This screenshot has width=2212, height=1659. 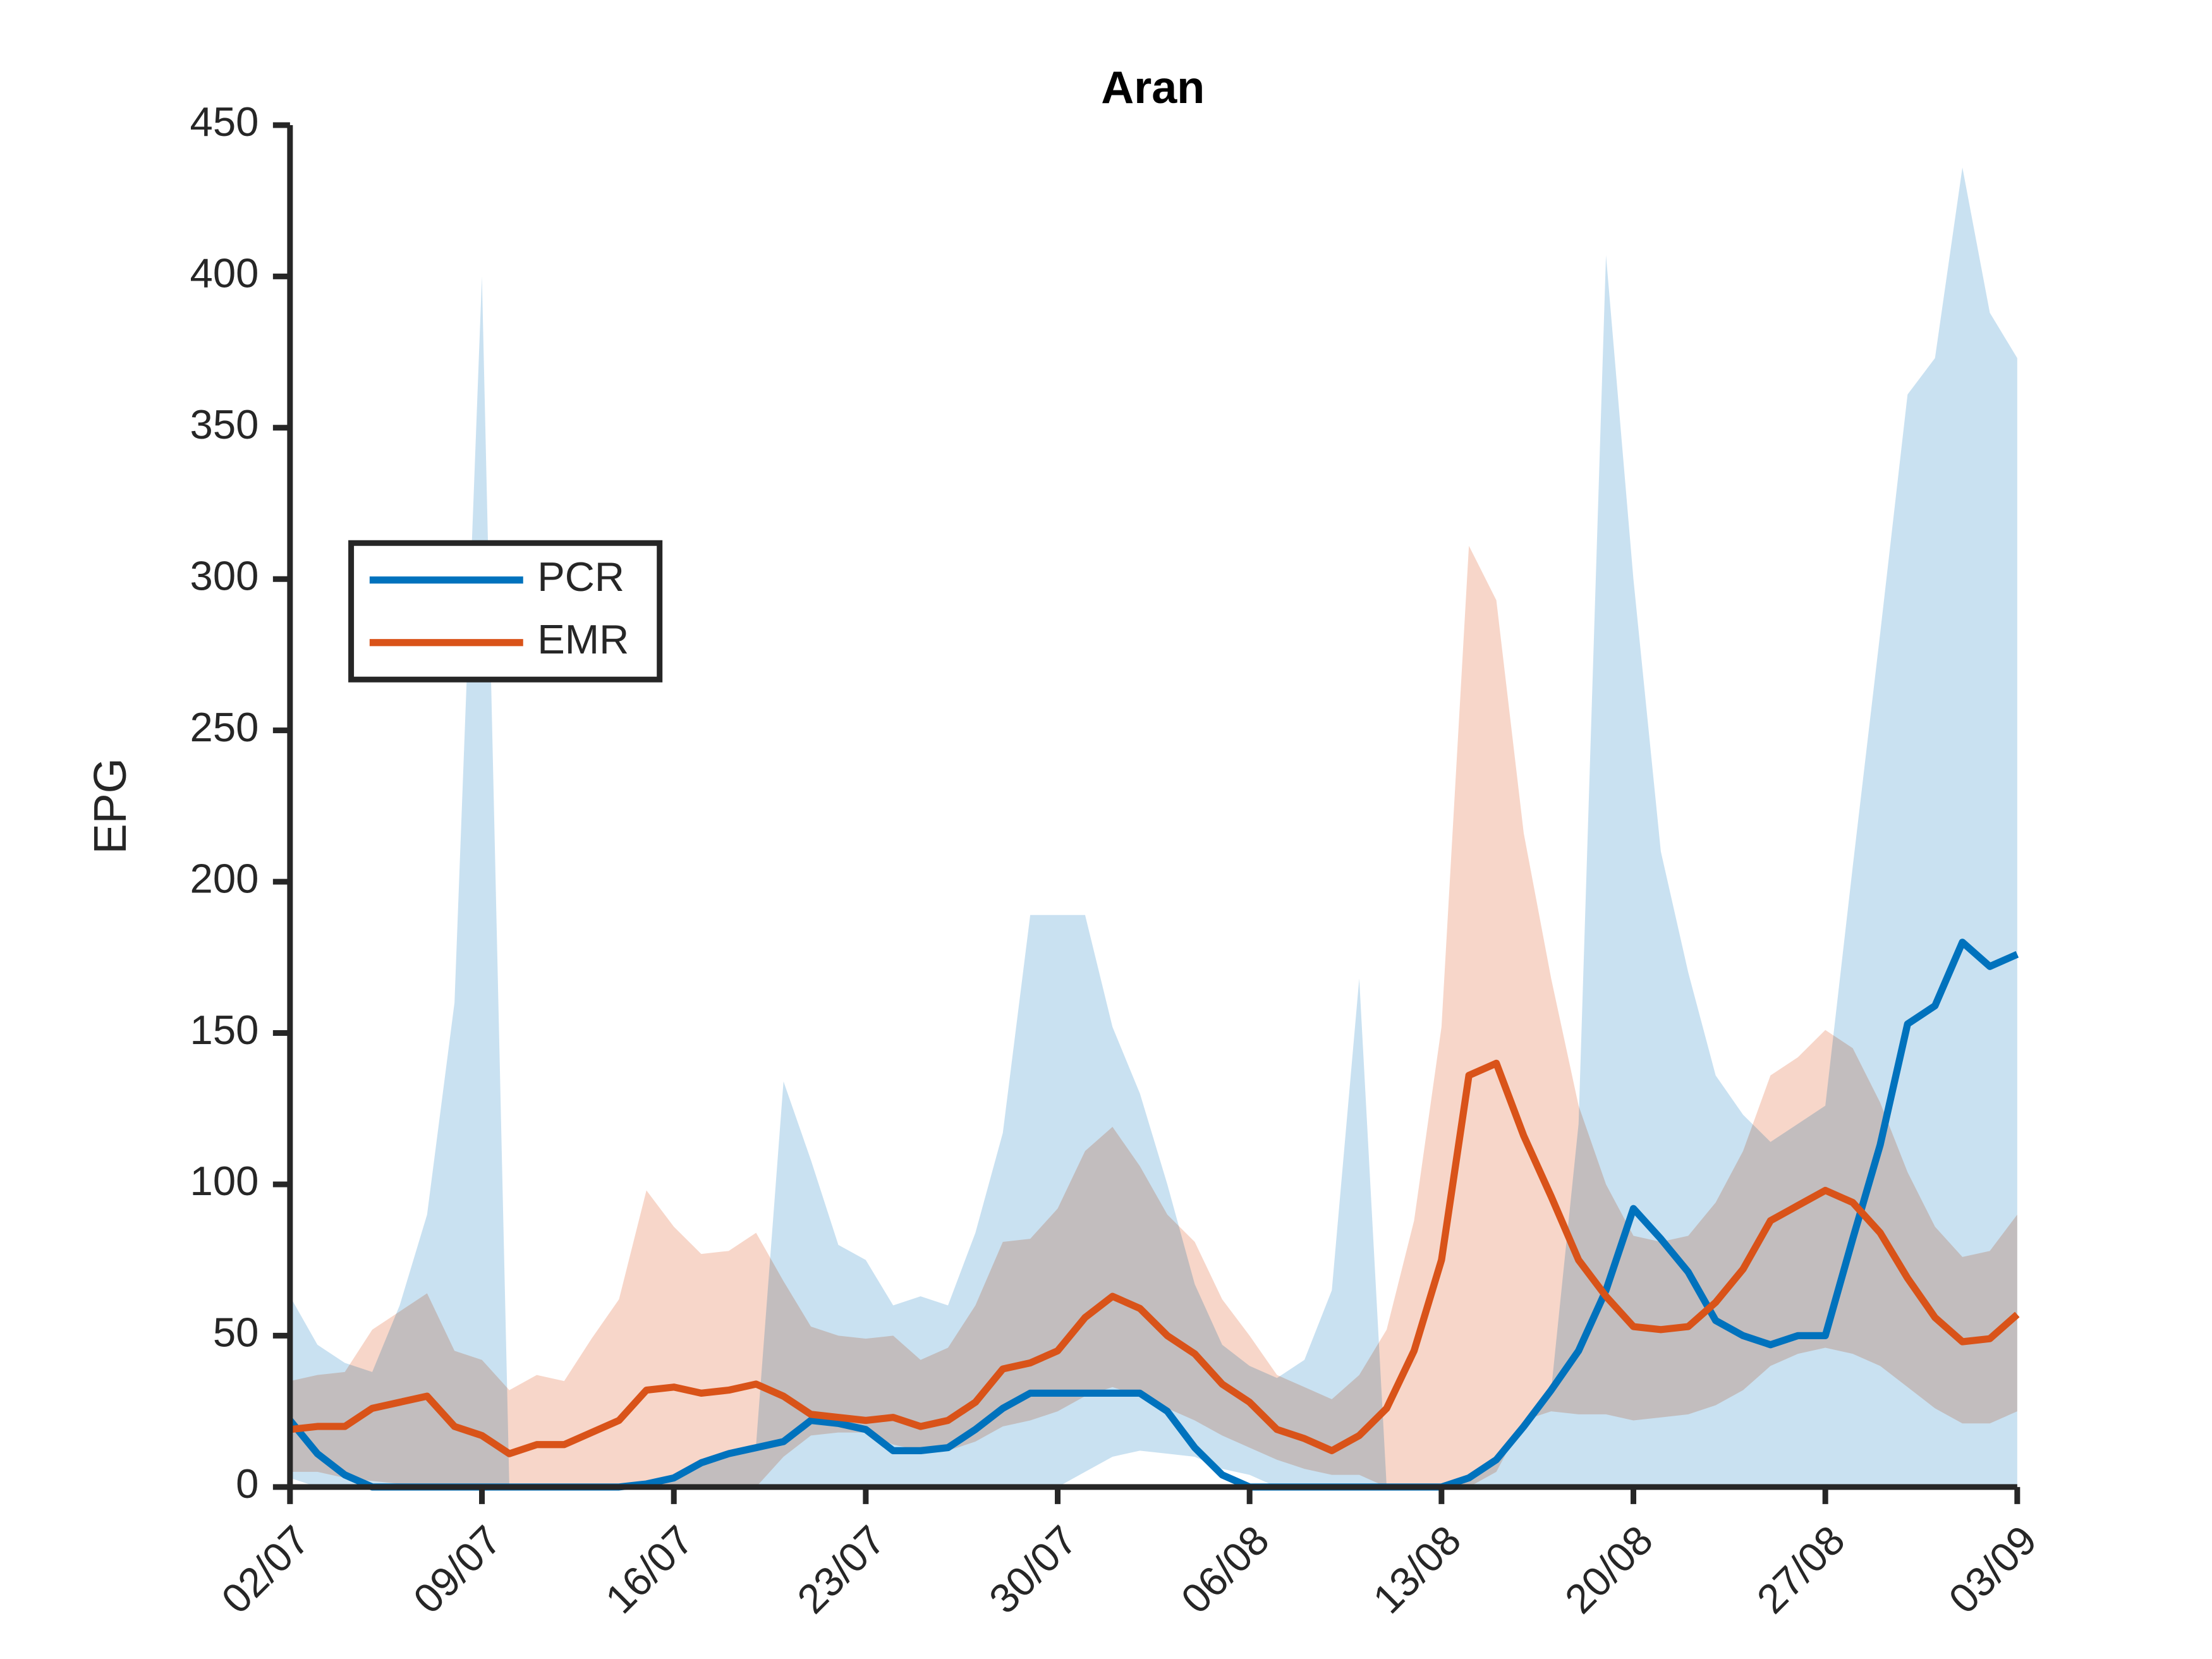 I want to click on x-tick-label: 13/08, so click(x=1416, y=1570).